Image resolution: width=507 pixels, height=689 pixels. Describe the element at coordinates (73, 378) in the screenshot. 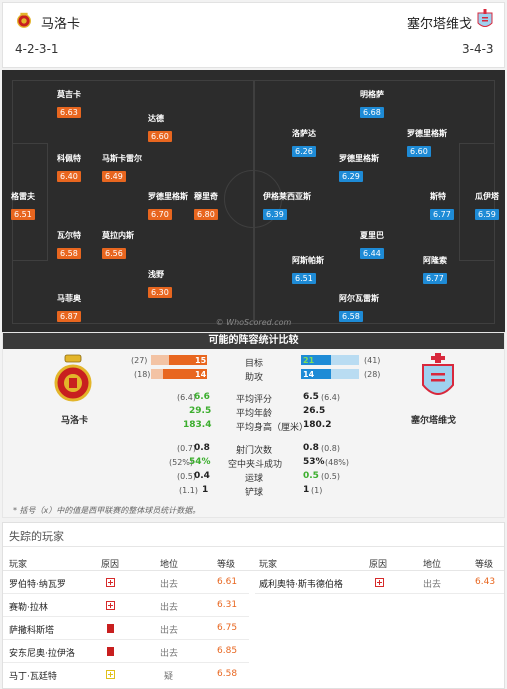

I see `home-crest-large-icon` at that location.